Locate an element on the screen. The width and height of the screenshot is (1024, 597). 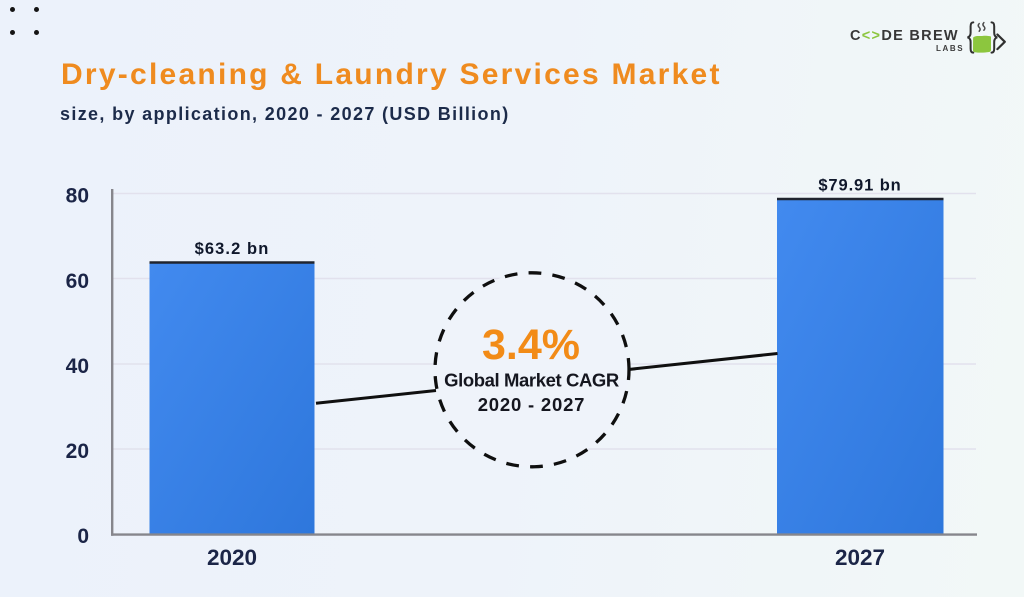
svg-text: 2020 is located at coordinates (232, 557).